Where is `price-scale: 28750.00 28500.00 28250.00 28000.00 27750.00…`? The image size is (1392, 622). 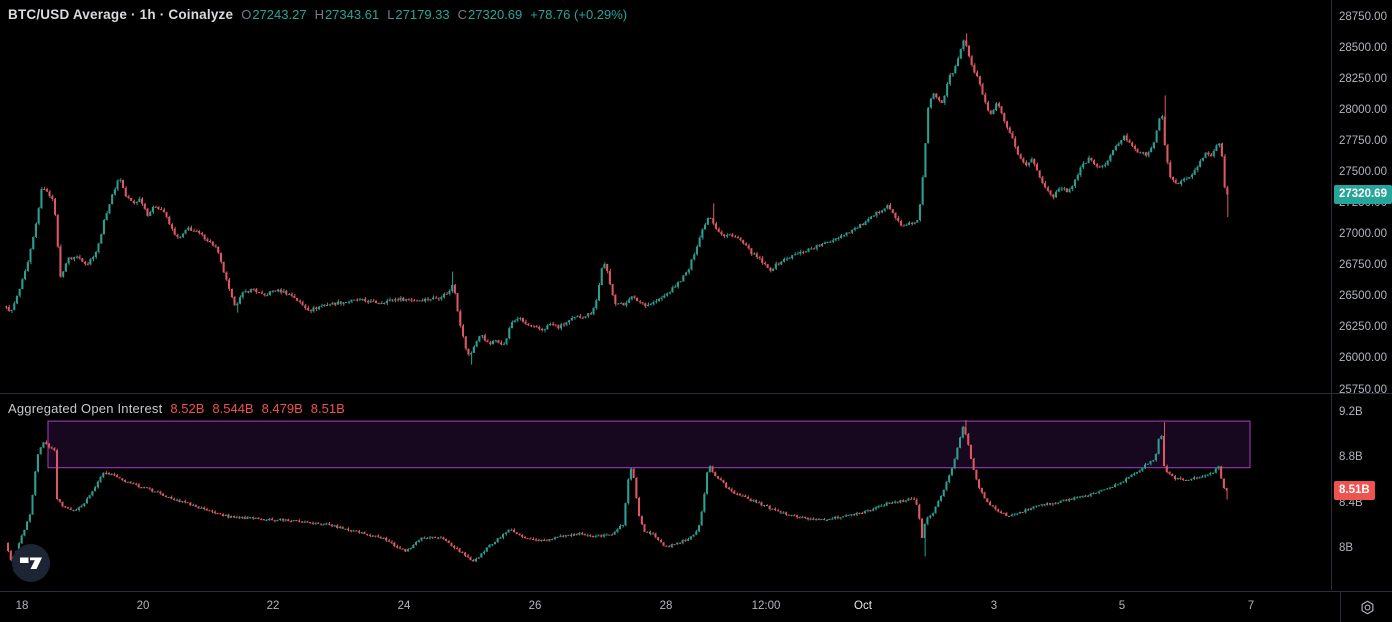 price-scale: 28750.00 28500.00 28250.00 28000.00 27750.00… is located at coordinates (1361, 295).